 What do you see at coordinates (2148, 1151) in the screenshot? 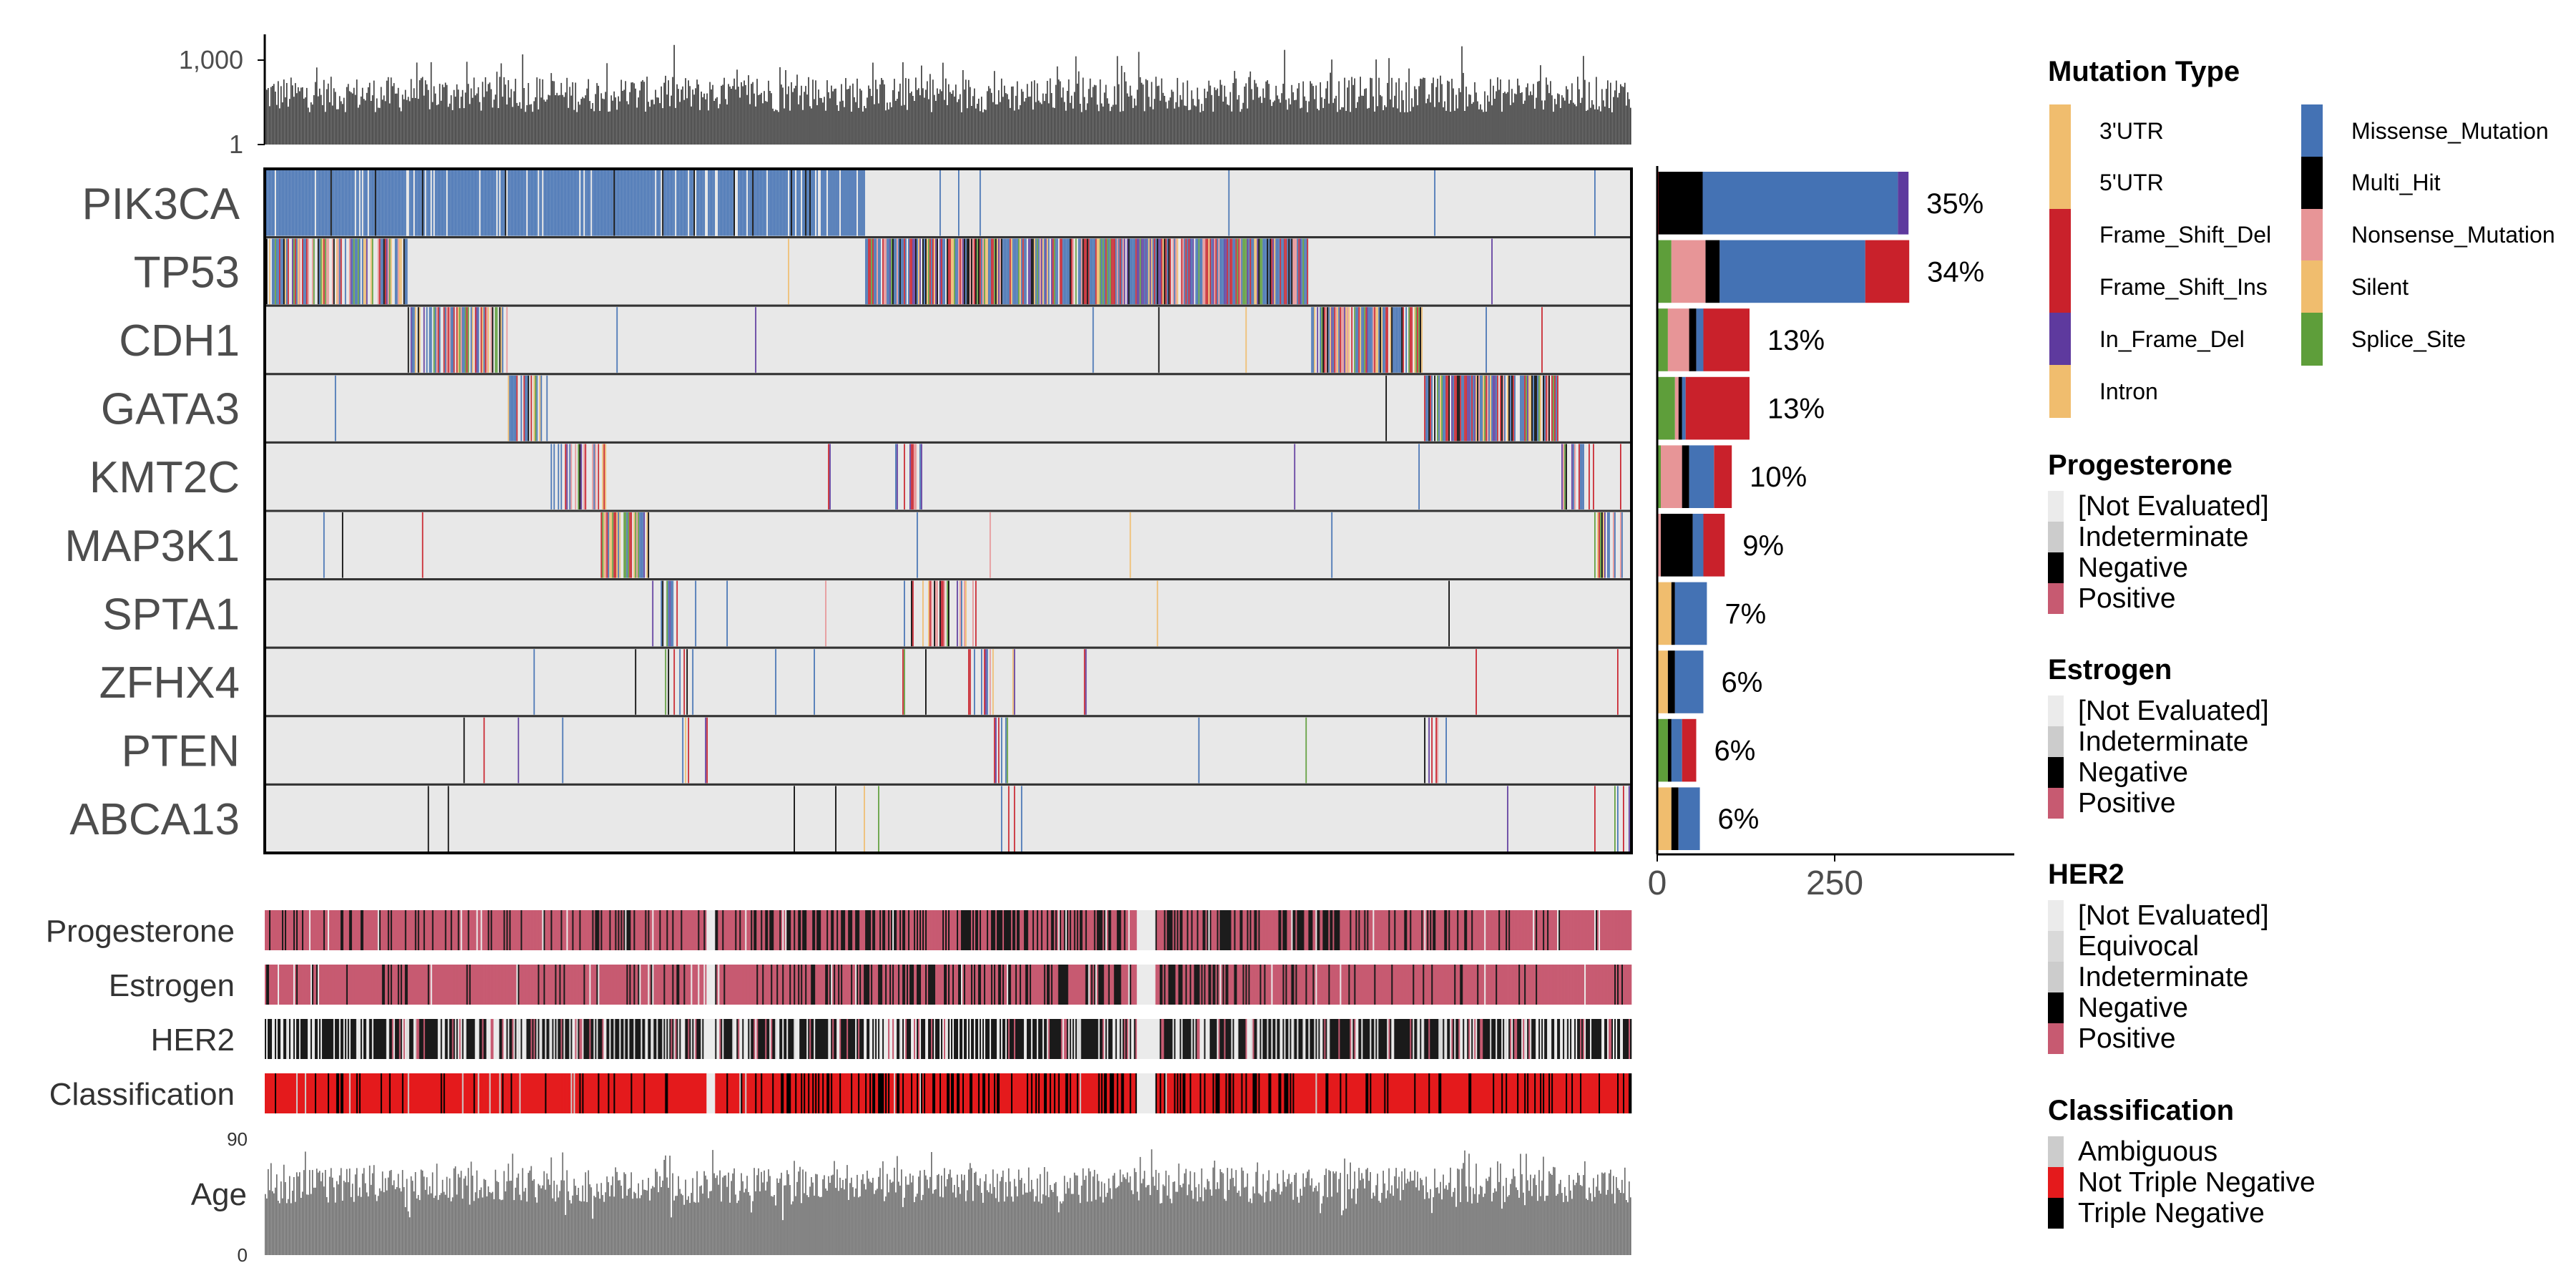
I see `clinical-legend-label: Ambiguous` at bounding box center [2148, 1151].